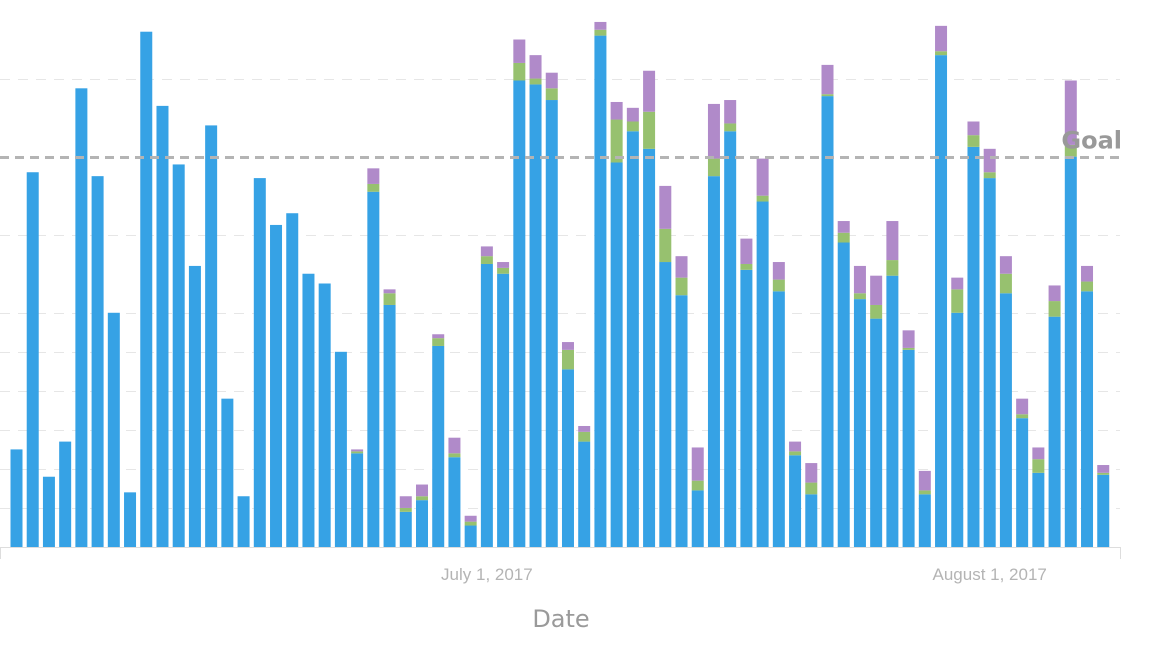  What do you see at coordinates (1091, 141) in the screenshot?
I see `goal-label: Goal` at bounding box center [1091, 141].